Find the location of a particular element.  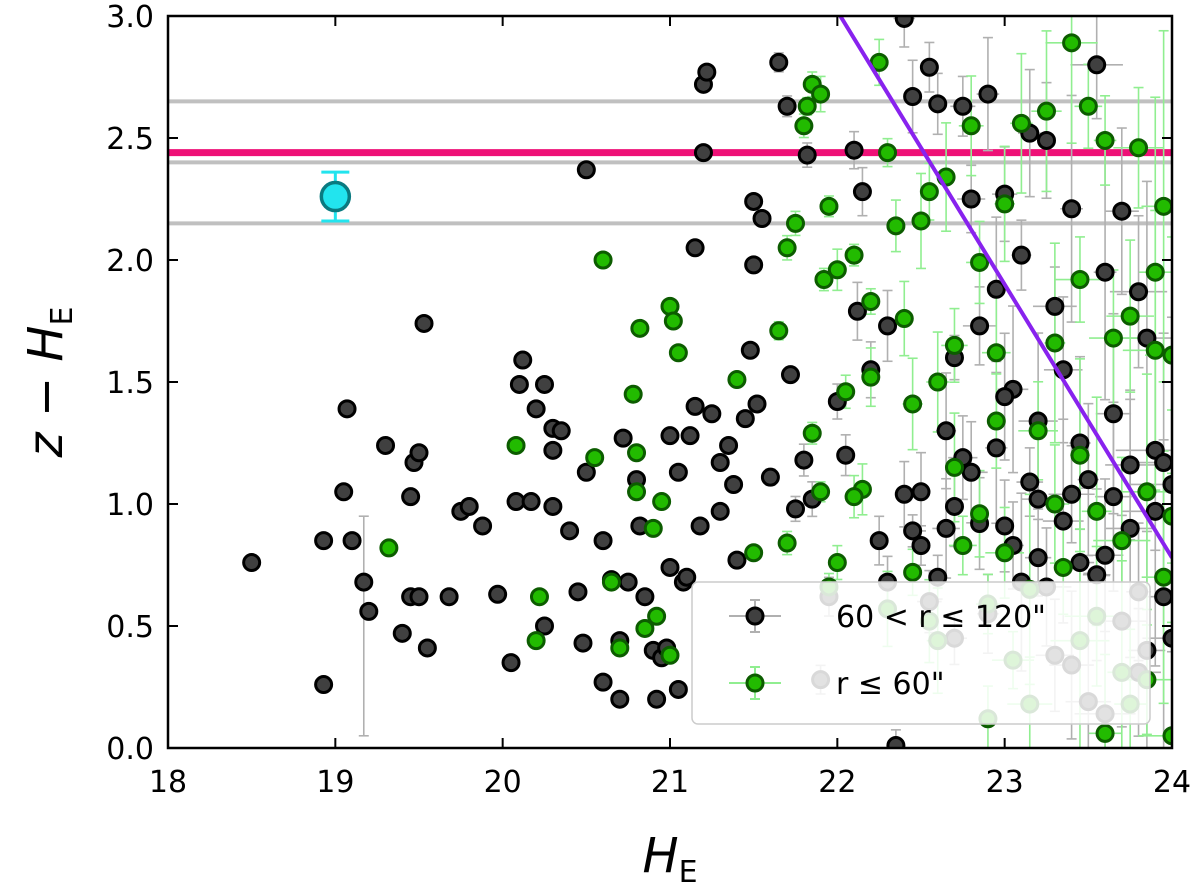

y-tick-label: 2.0 is located at coordinates (130, 261).